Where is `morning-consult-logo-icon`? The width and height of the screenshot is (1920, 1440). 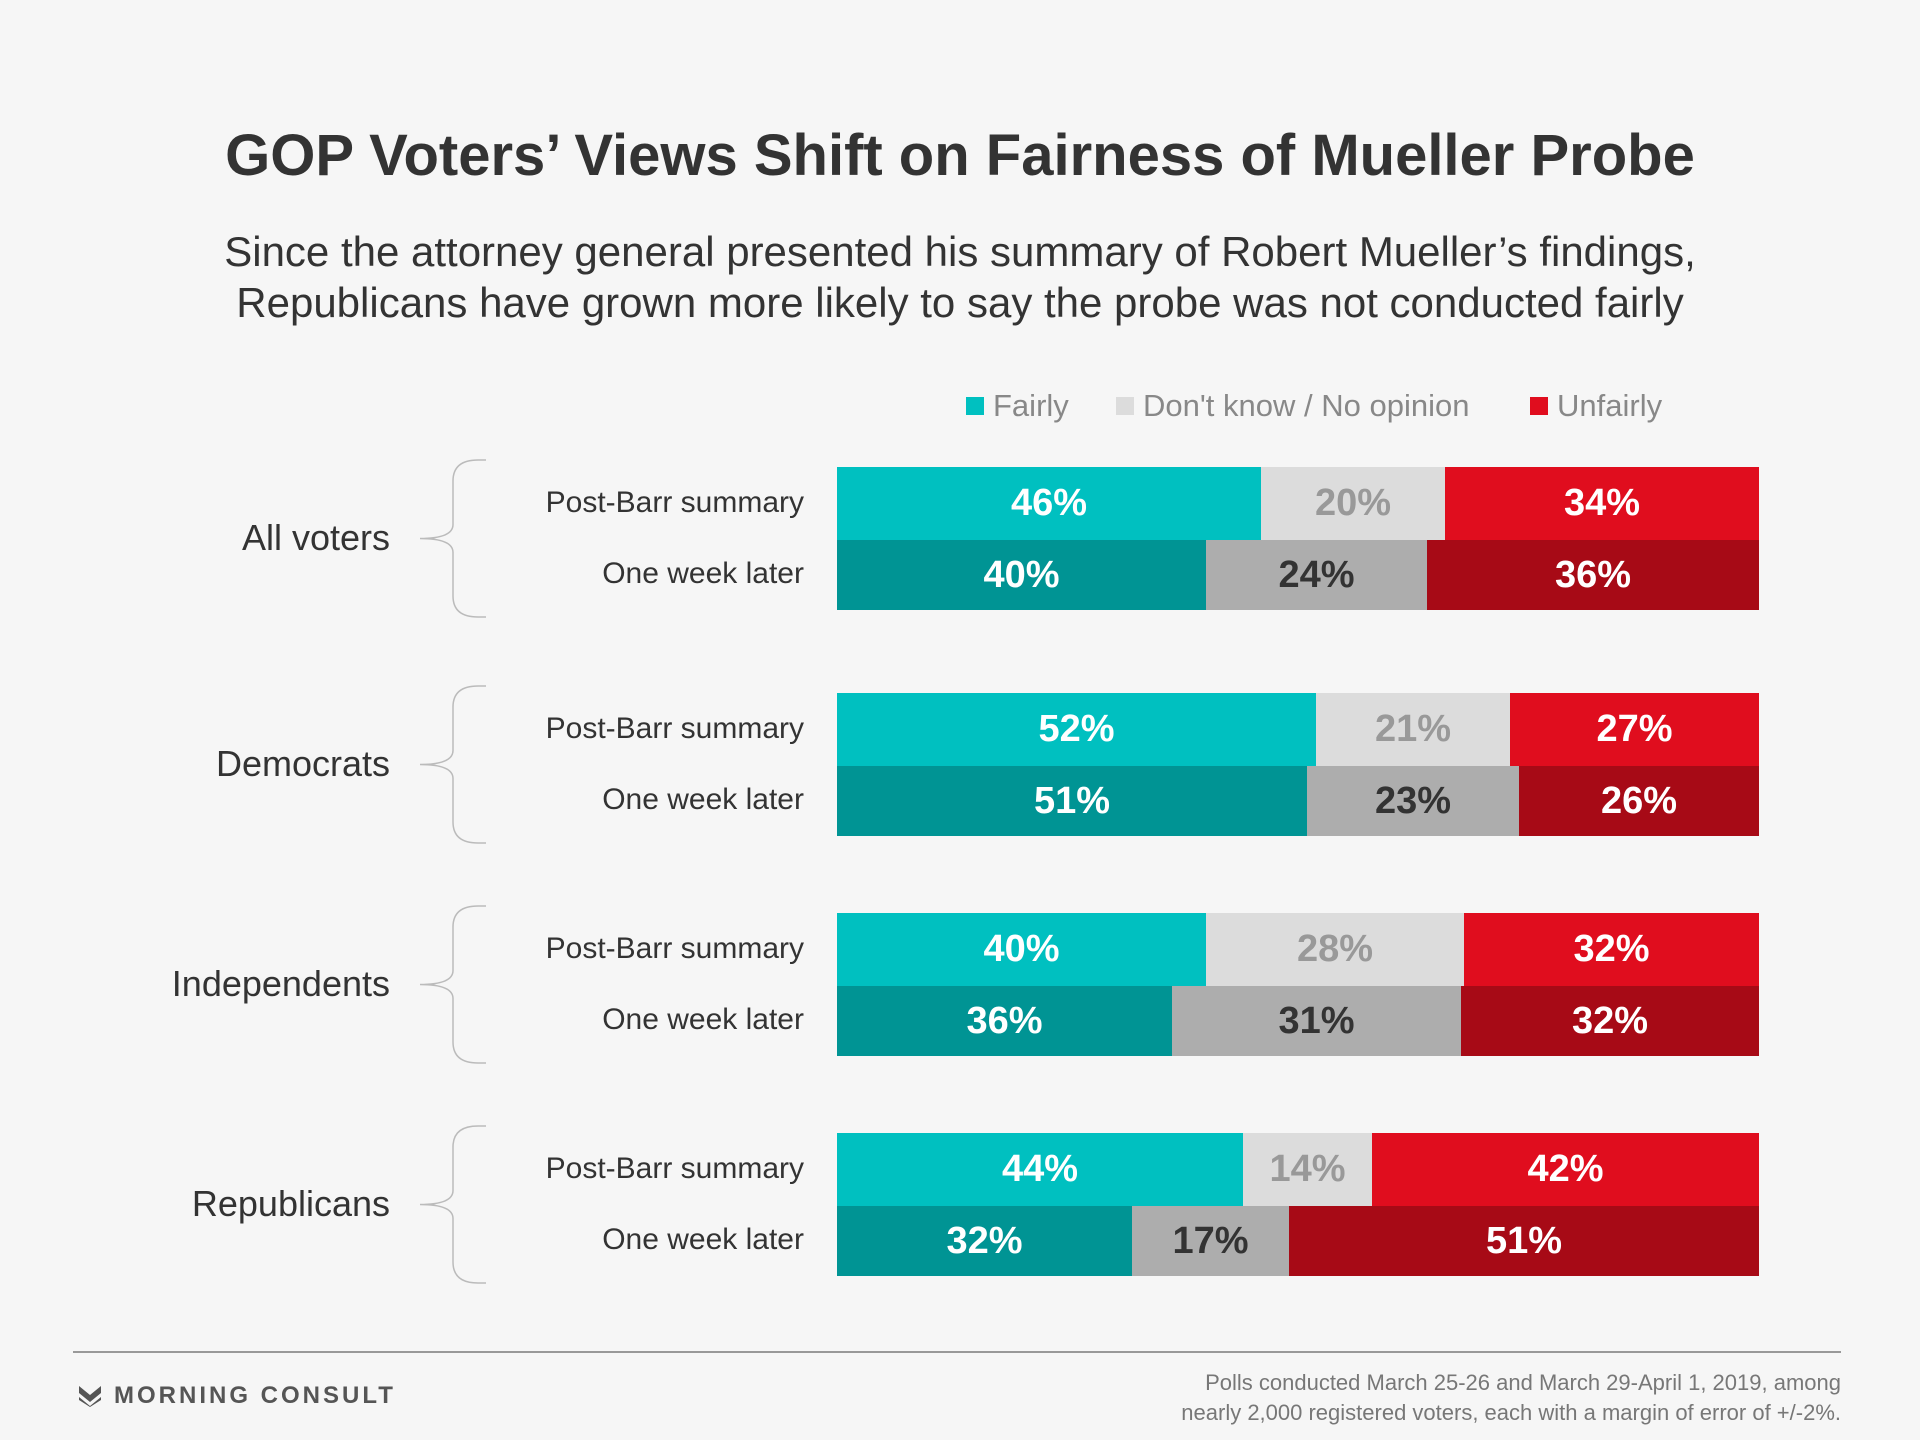 morning-consult-logo-icon is located at coordinates (90, 1396).